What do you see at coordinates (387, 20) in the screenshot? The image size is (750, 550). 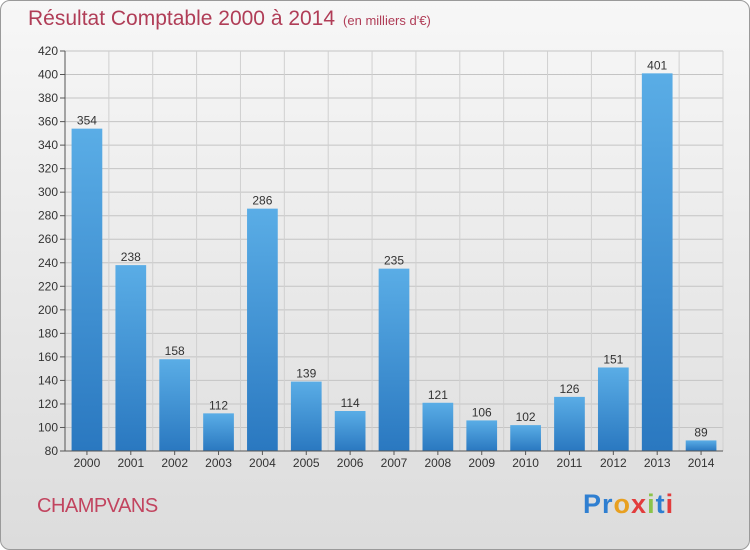 I see `title-unit: (en milliers d'€)` at bounding box center [387, 20].